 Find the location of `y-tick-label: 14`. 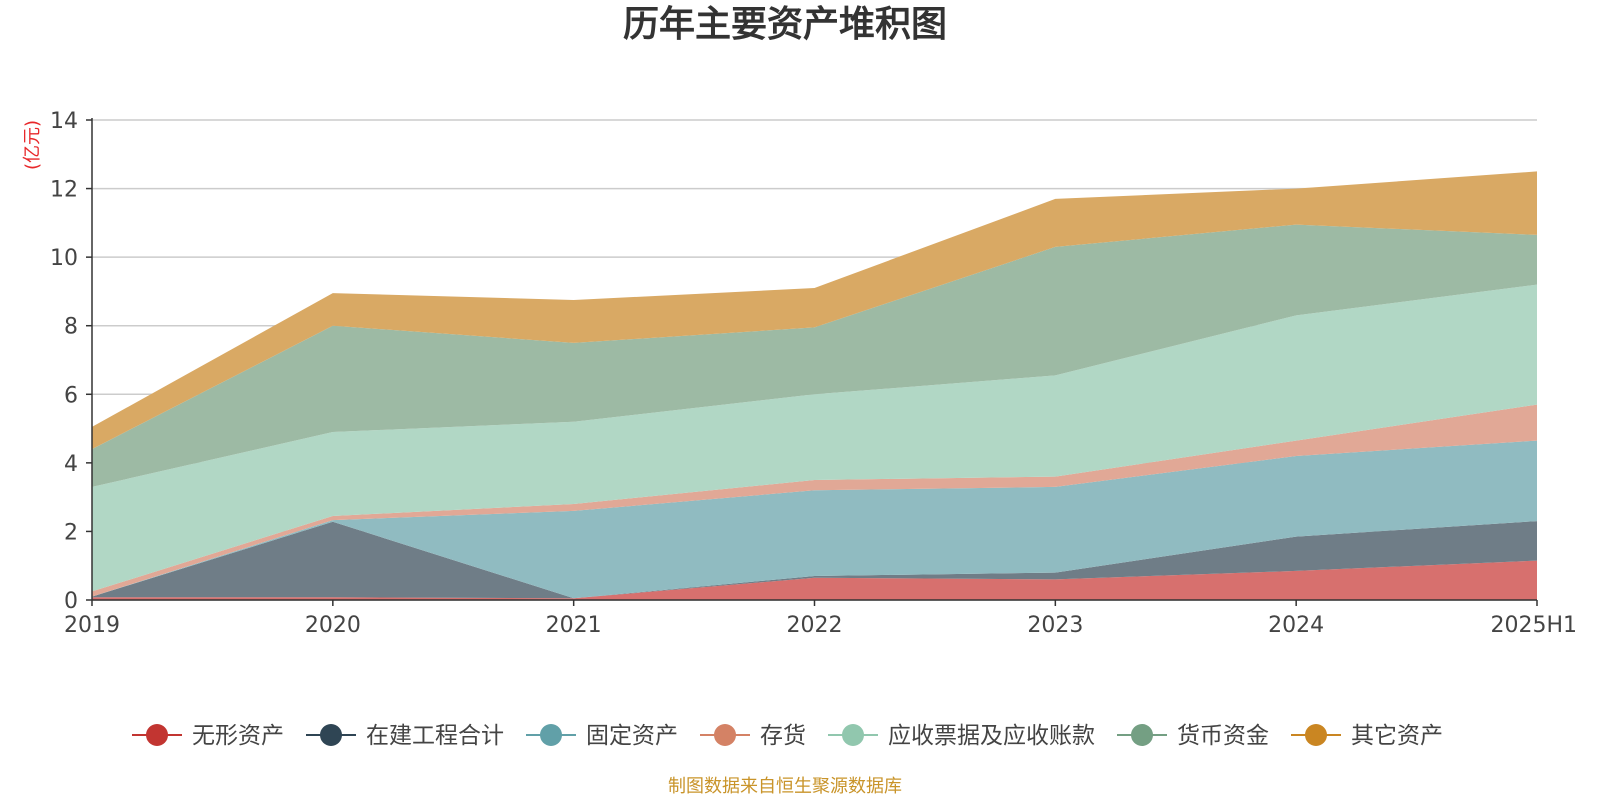

y-tick-label: 14 is located at coordinates (64, 121).